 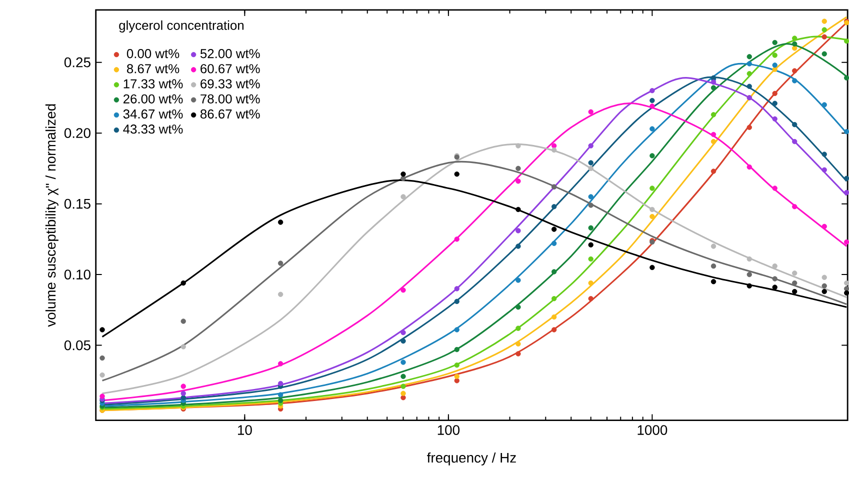 What do you see at coordinates (153, 129) in the screenshot?
I see `legend-label: 43.33 wt%` at bounding box center [153, 129].